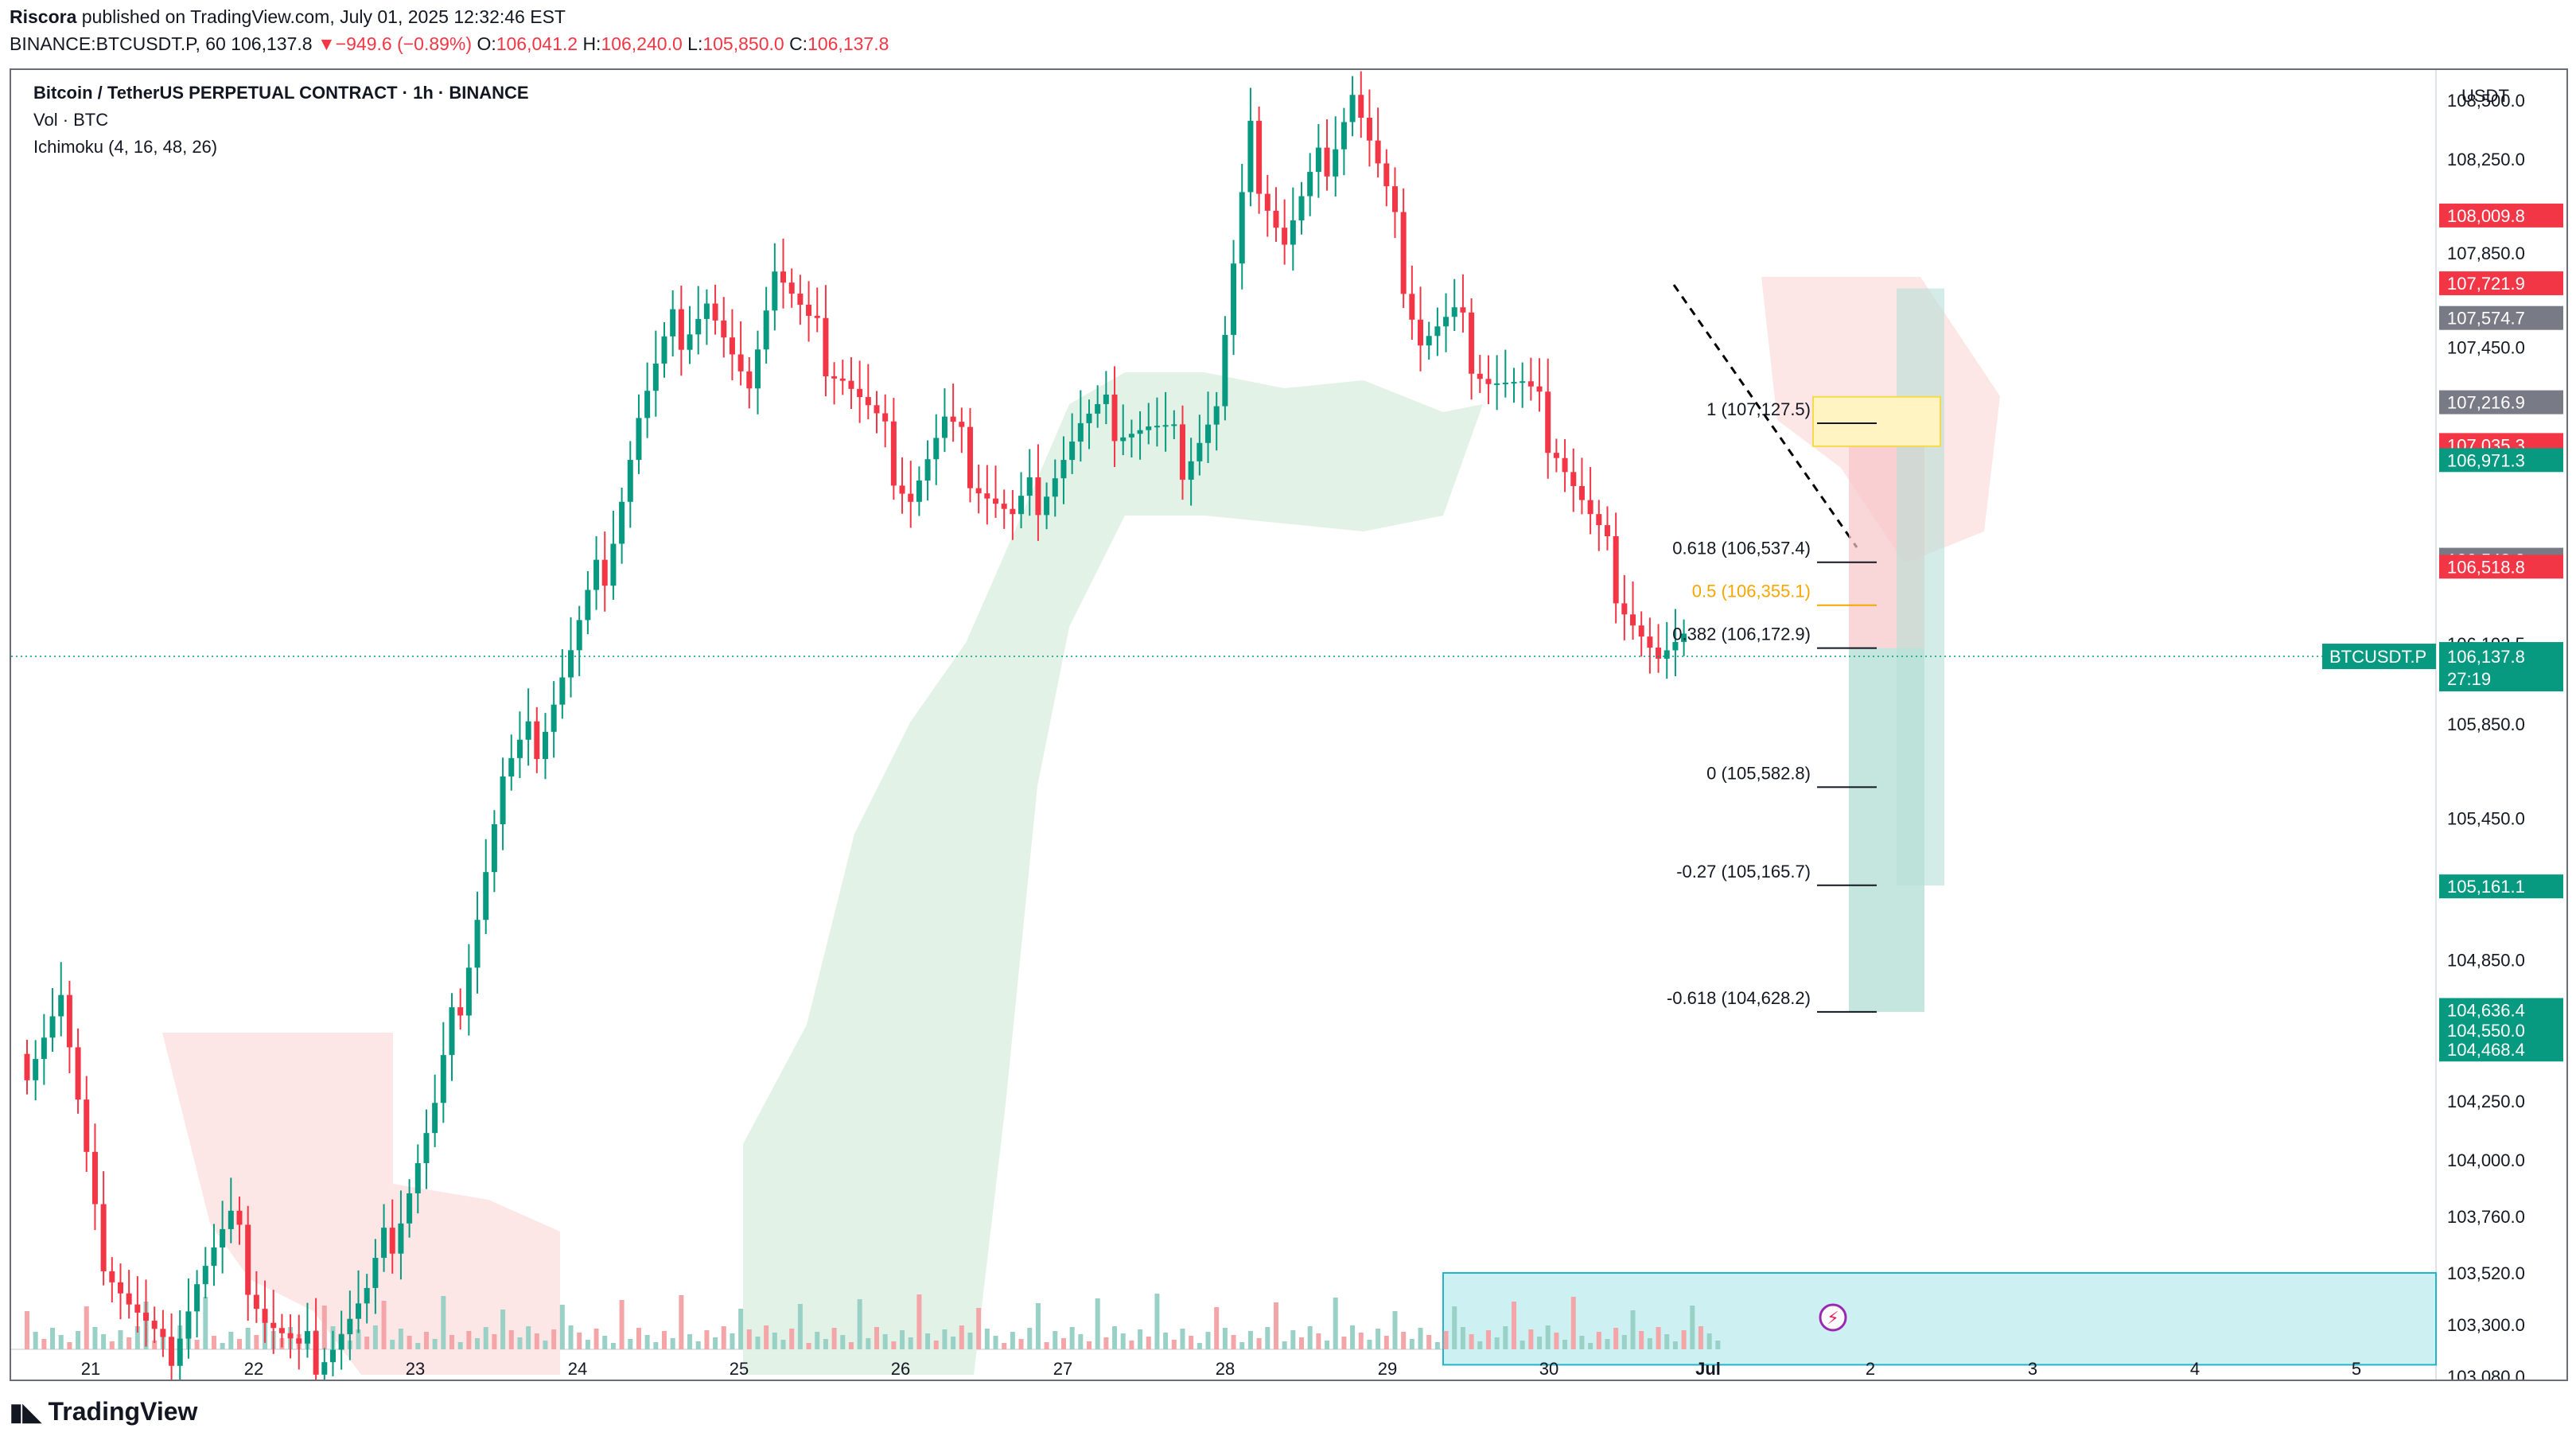 This screenshot has width=2576, height=1440. Describe the element at coordinates (2486, 216) in the screenshot. I see `price-badge-label: 108,009.8` at that location.